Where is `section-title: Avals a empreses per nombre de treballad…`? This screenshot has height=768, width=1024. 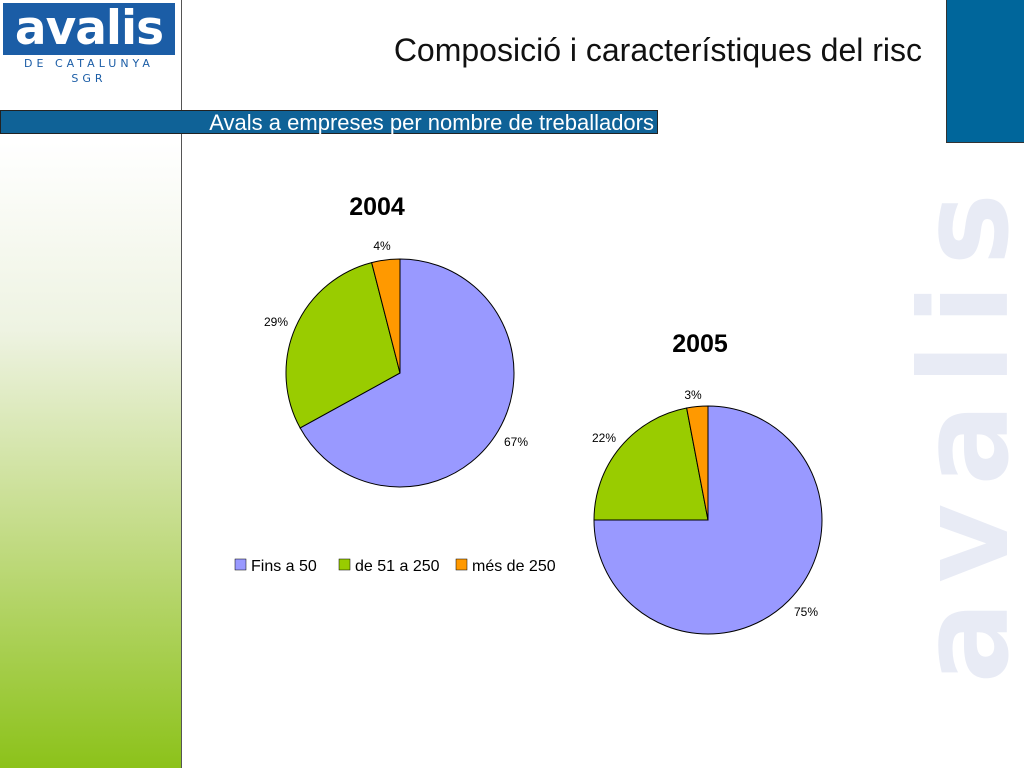 section-title: Avals a empreses per nombre de treballad… is located at coordinates (431, 122).